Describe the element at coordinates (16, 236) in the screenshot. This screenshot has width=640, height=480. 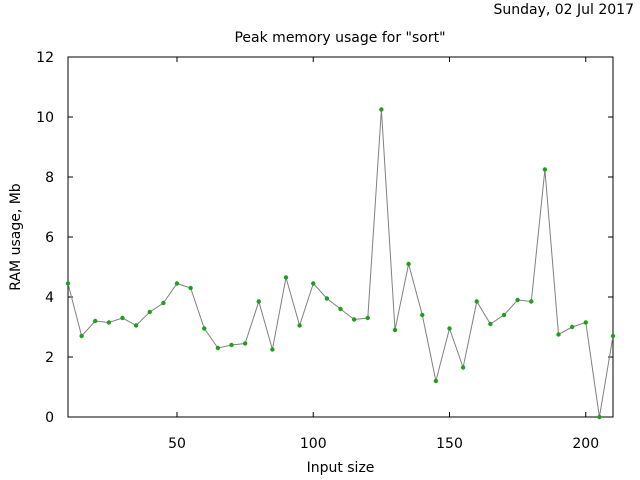
I see `y-axis-label: RAM usage, Mb` at that location.